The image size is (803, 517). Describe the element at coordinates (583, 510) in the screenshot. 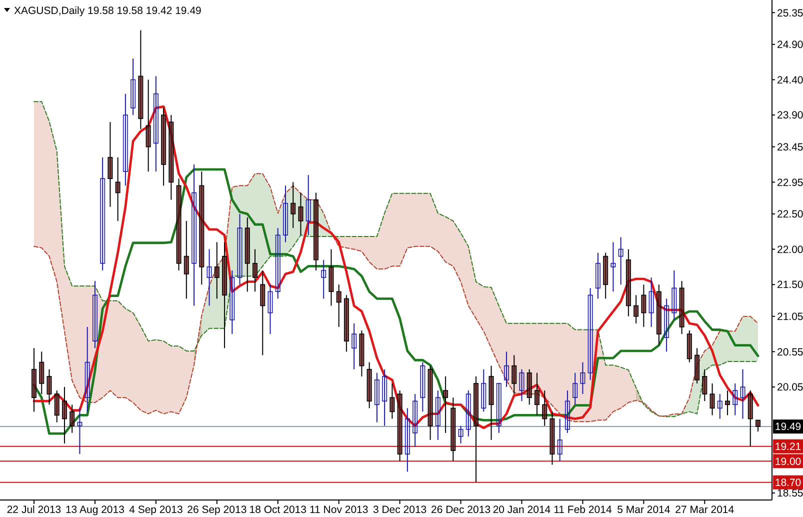

I see `x-tick-label: 11 Feb 2014` at that location.